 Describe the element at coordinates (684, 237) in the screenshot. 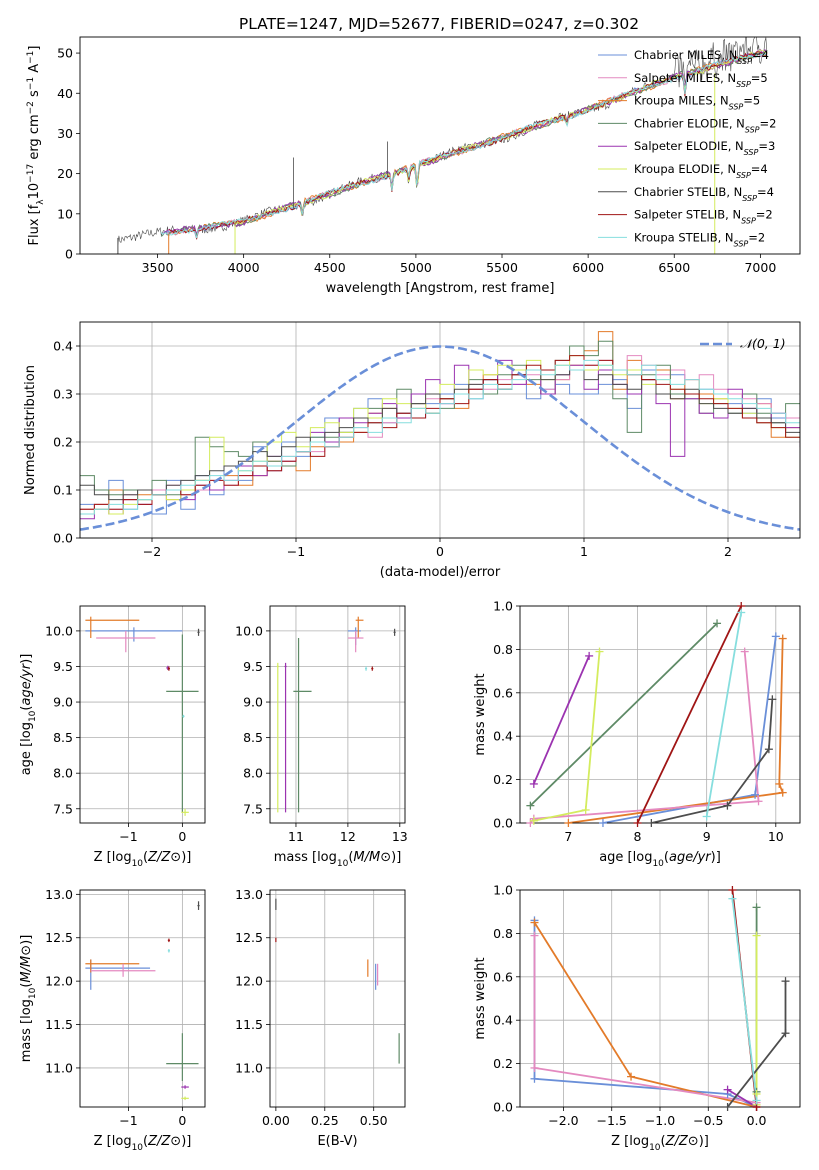

I see `label-part: Kroupa STELIB, N` at that location.